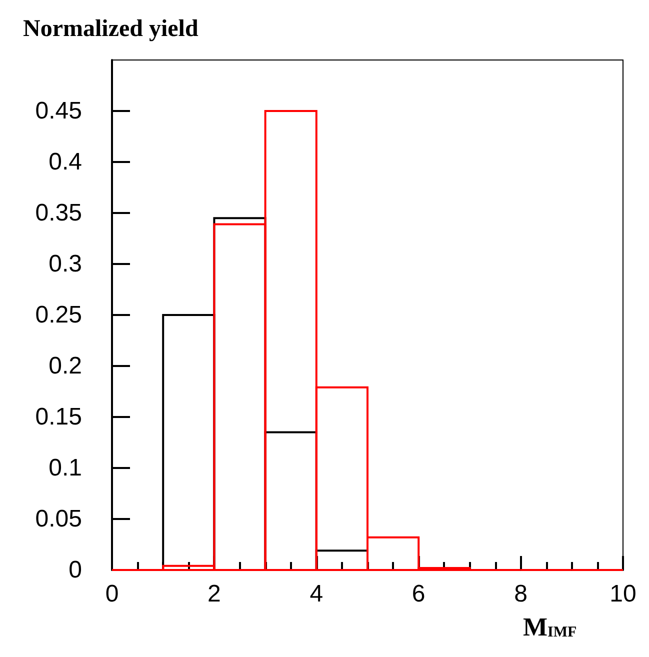  I want to click on y-tick-label: 0.05, so click(58, 519).